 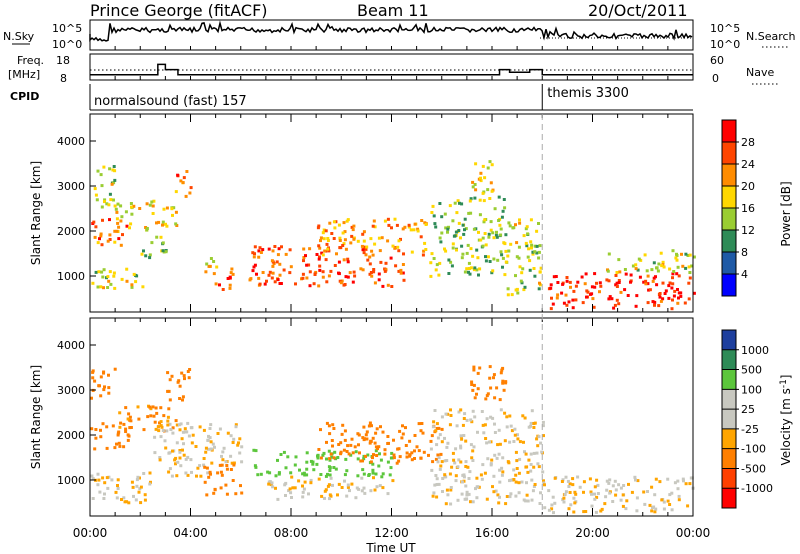 What do you see at coordinates (729, 419) in the screenshot?
I see `colorbar-swatch` at bounding box center [729, 419].